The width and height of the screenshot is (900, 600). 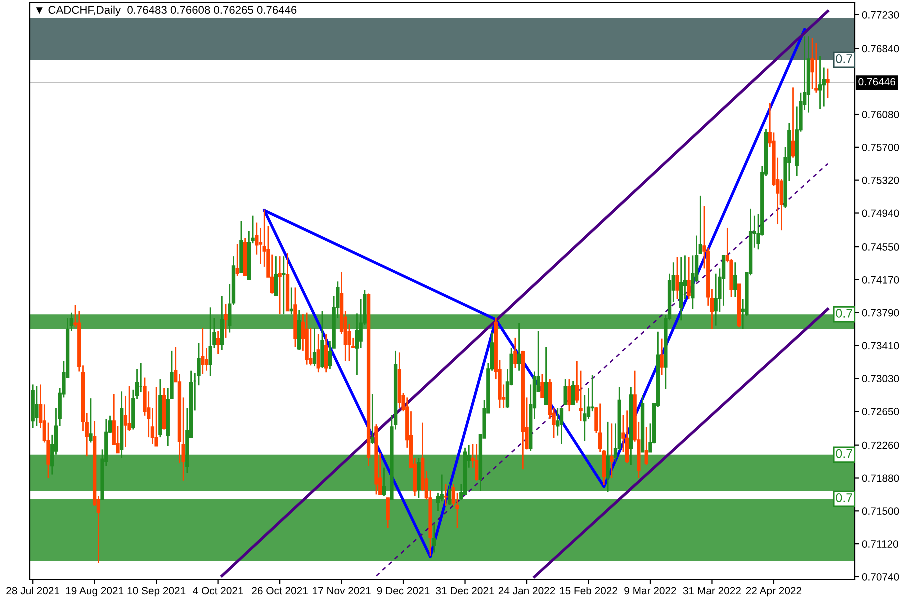 What do you see at coordinates (712, 591) in the screenshot?
I see `x-tick-label: 31 Mar 2022` at bounding box center [712, 591].